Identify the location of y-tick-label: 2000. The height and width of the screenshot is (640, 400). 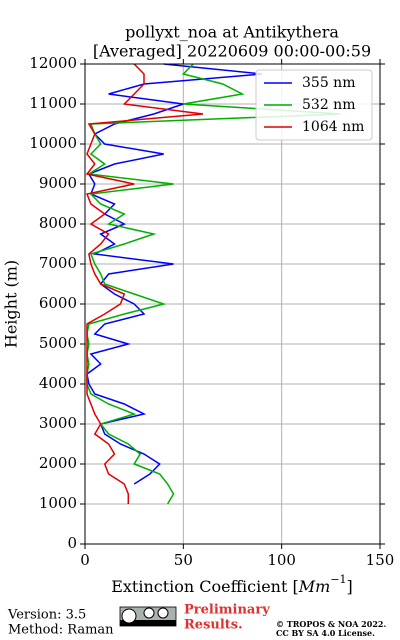
(58, 463).